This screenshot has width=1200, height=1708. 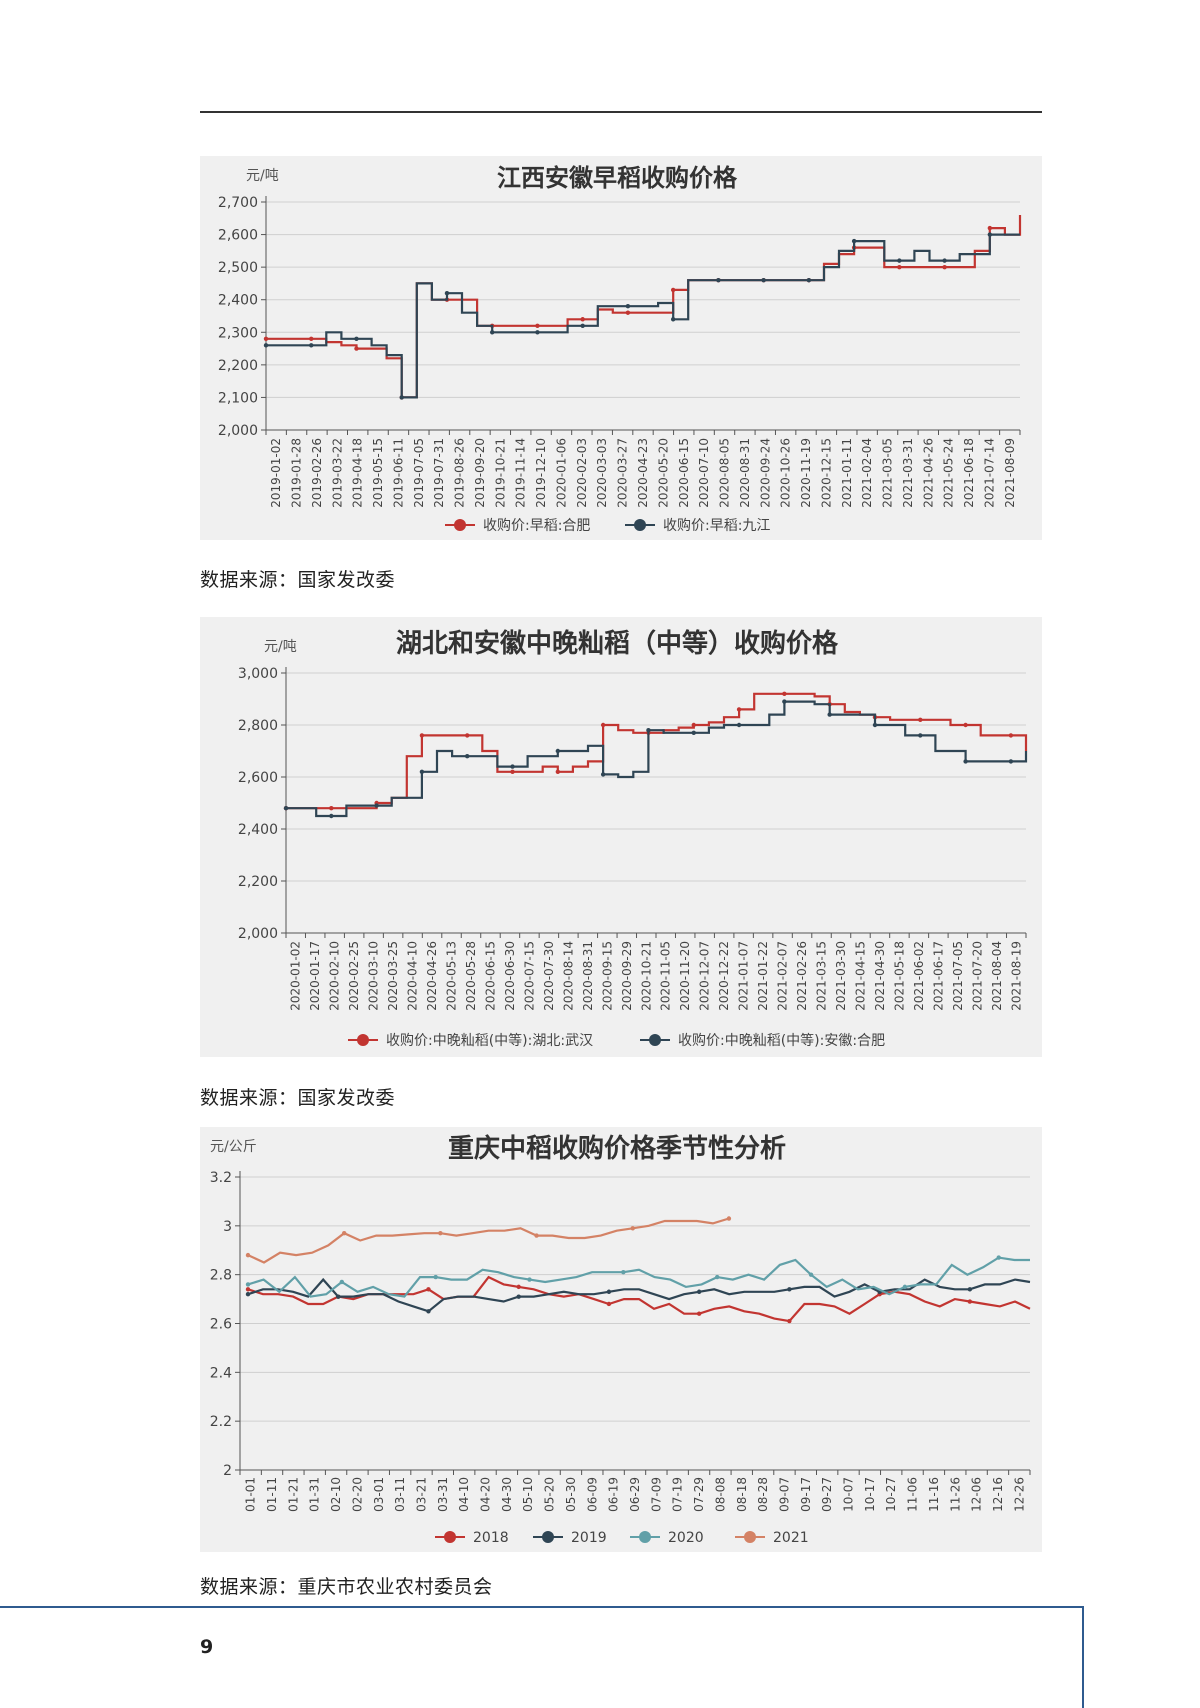 I want to click on x-tick-label: 2019-07-05, so click(x=419, y=473).